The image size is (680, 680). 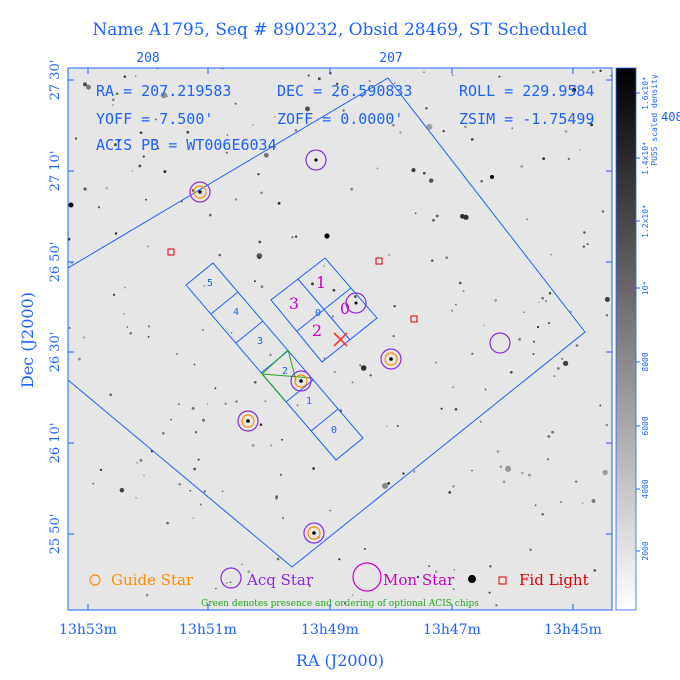 I want to click on acis-i-chip-0: 0, so click(x=345, y=308).